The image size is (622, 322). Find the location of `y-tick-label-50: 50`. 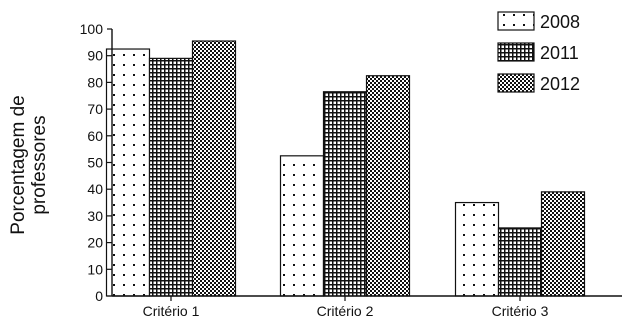

y-tick-label-50: 50 is located at coordinates (95, 163).